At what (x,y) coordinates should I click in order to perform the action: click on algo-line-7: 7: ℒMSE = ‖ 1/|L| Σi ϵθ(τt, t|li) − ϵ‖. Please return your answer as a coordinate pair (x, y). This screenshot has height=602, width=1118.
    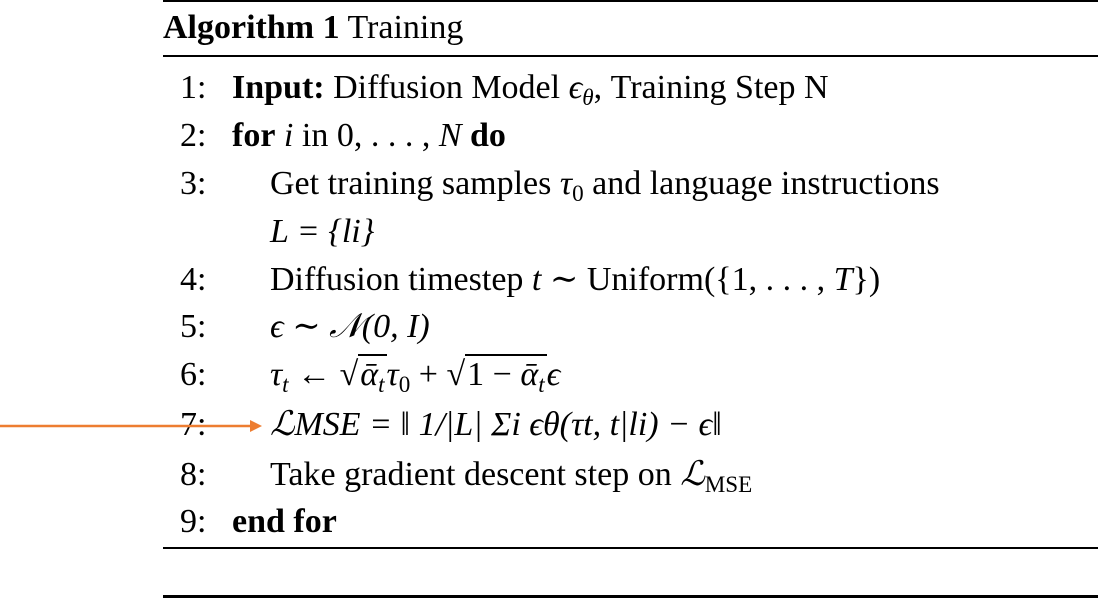
    Looking at the image, I should click on (451, 425).